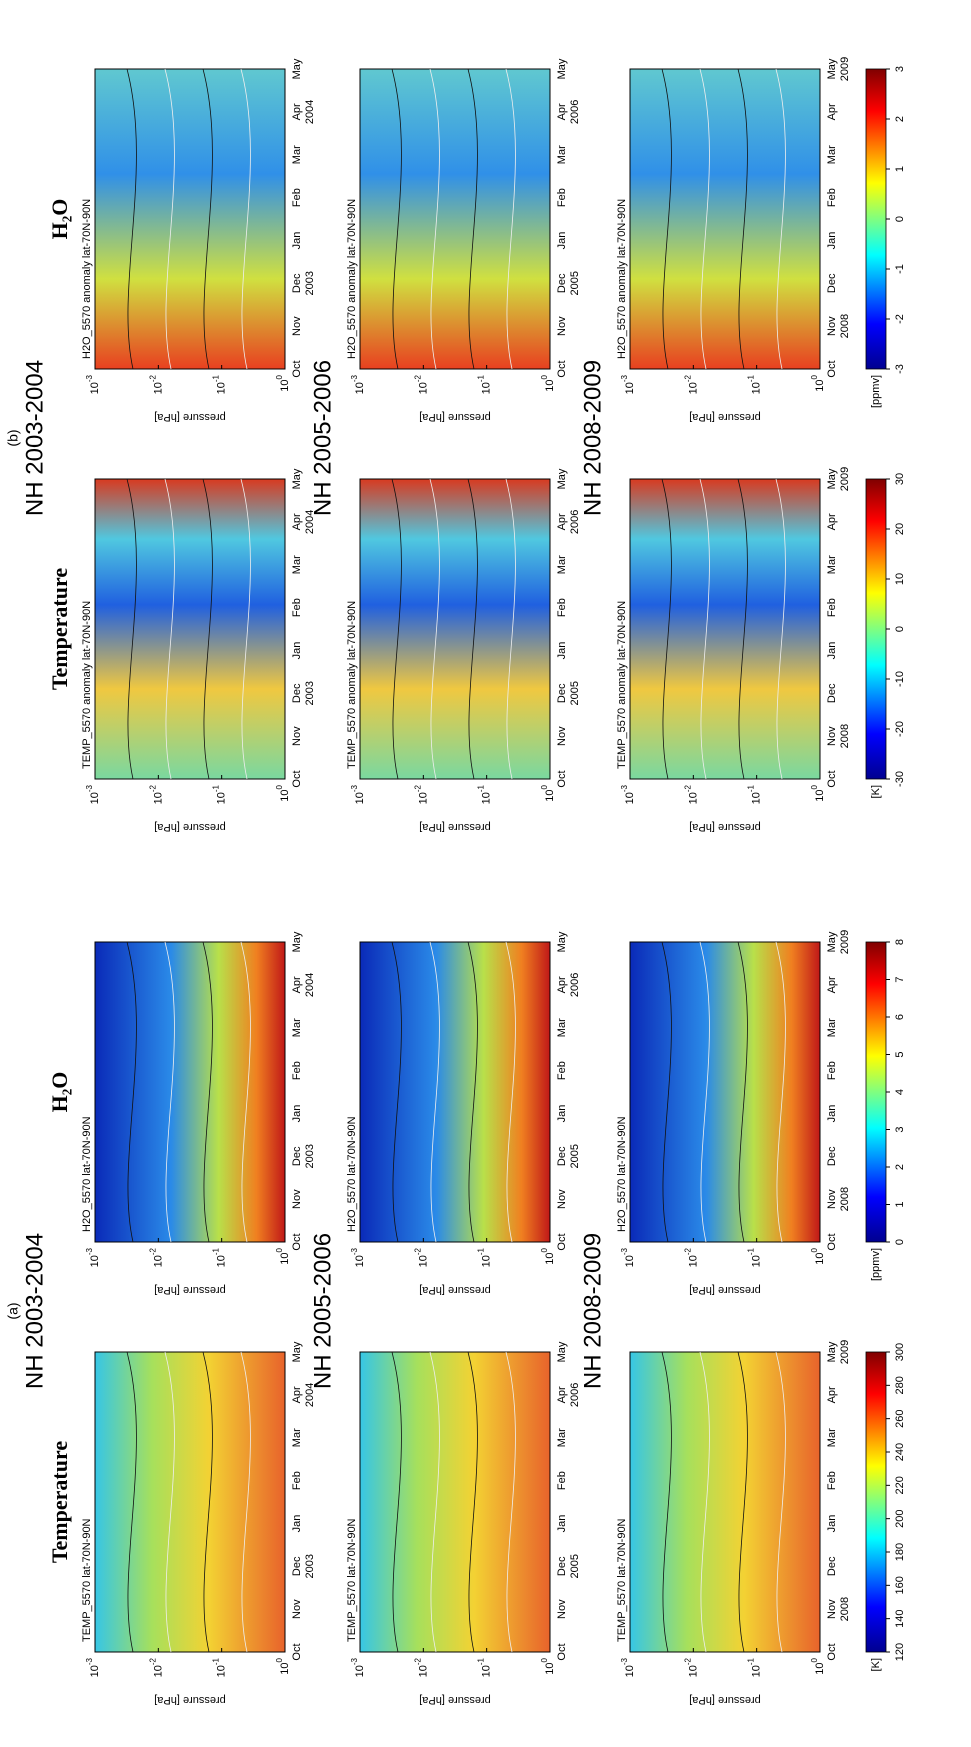 The image size is (971, 1747). I want to click on colorbar-tick-label: -3, so click(900, 369).